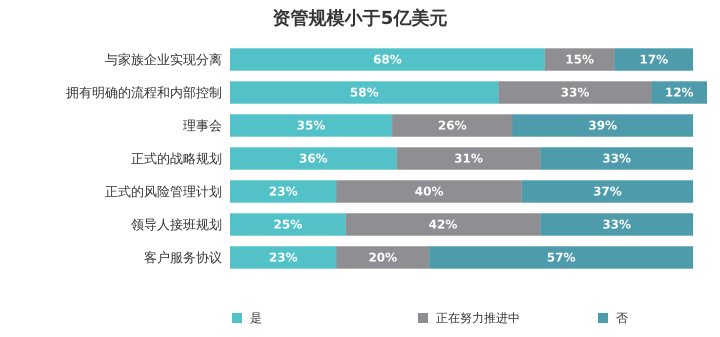  I want to click on data-label: 17%, so click(653, 59).